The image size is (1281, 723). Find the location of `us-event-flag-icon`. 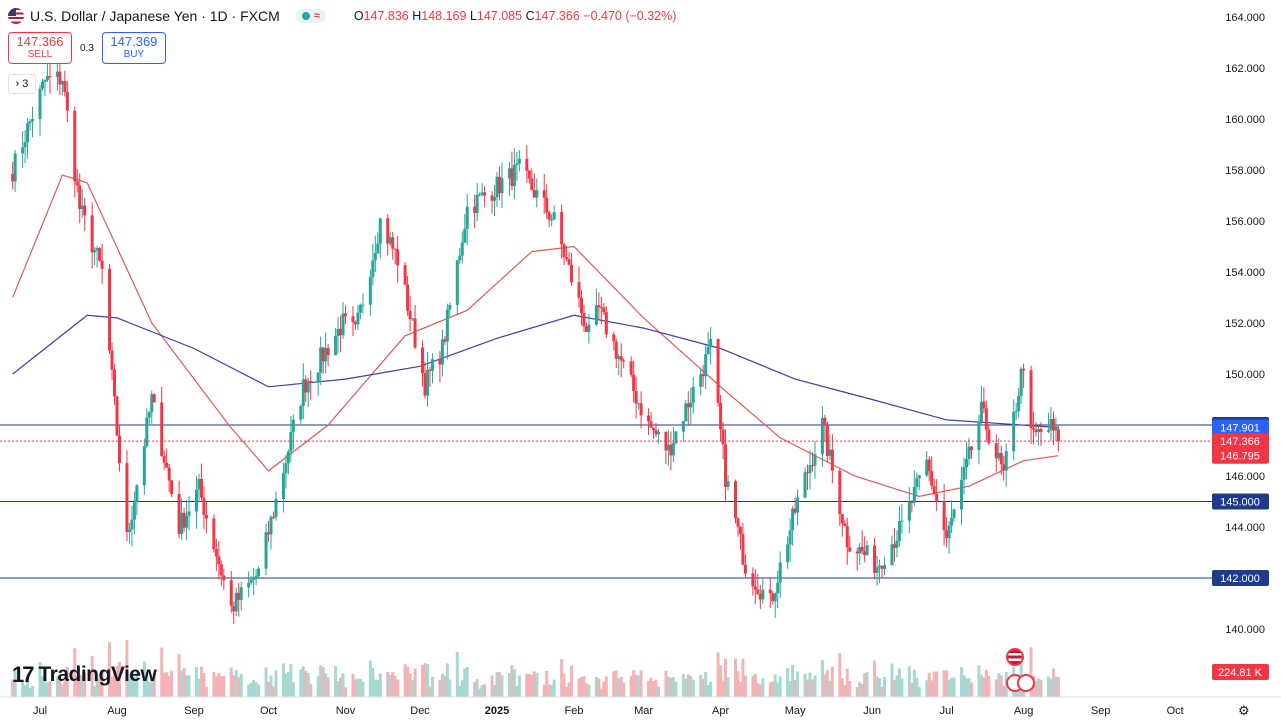

us-event-flag-icon is located at coordinates (1015, 657).